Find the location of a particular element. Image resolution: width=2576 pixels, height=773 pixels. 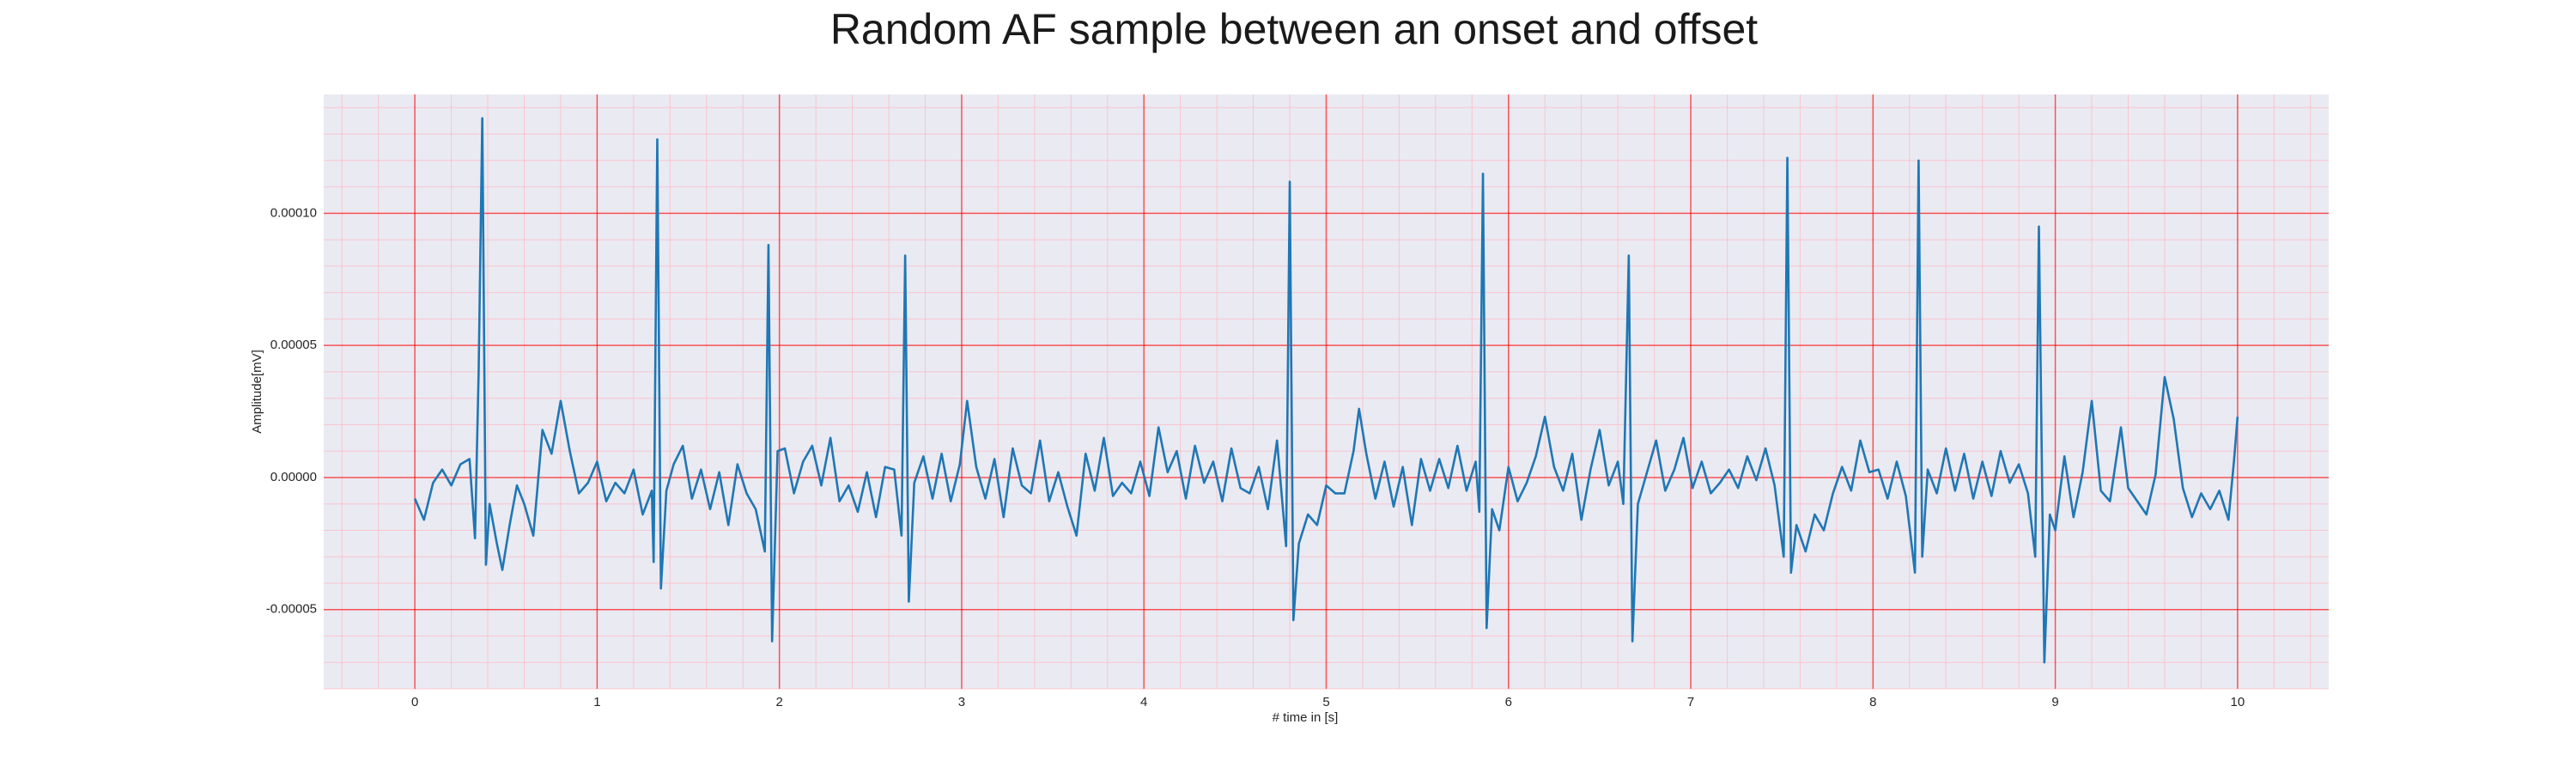

x-tick-label: 3 is located at coordinates (962, 702).